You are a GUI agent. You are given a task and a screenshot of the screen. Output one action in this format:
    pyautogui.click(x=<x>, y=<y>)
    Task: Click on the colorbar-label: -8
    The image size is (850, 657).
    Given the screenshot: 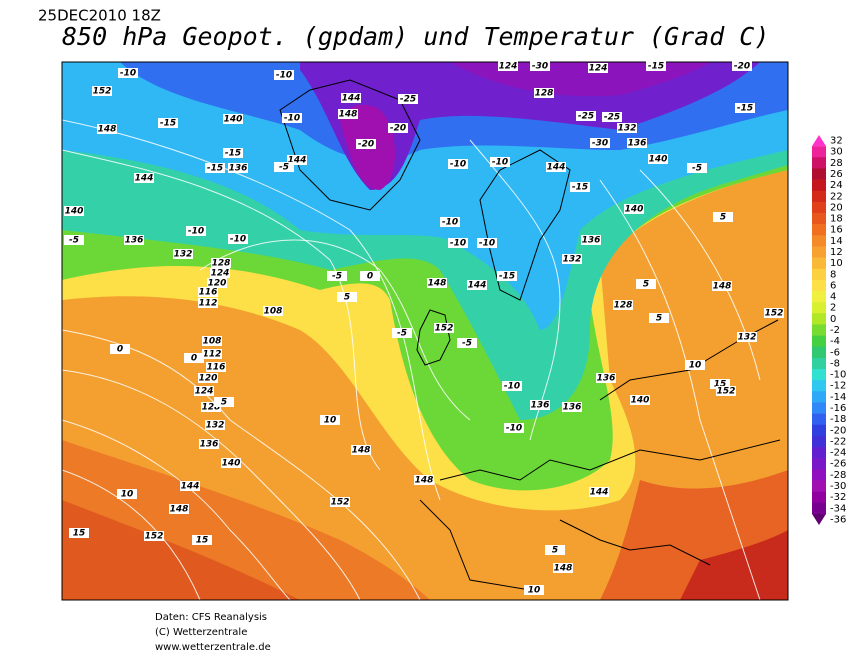 What is the action you would take?
    pyautogui.click(x=835, y=363)
    